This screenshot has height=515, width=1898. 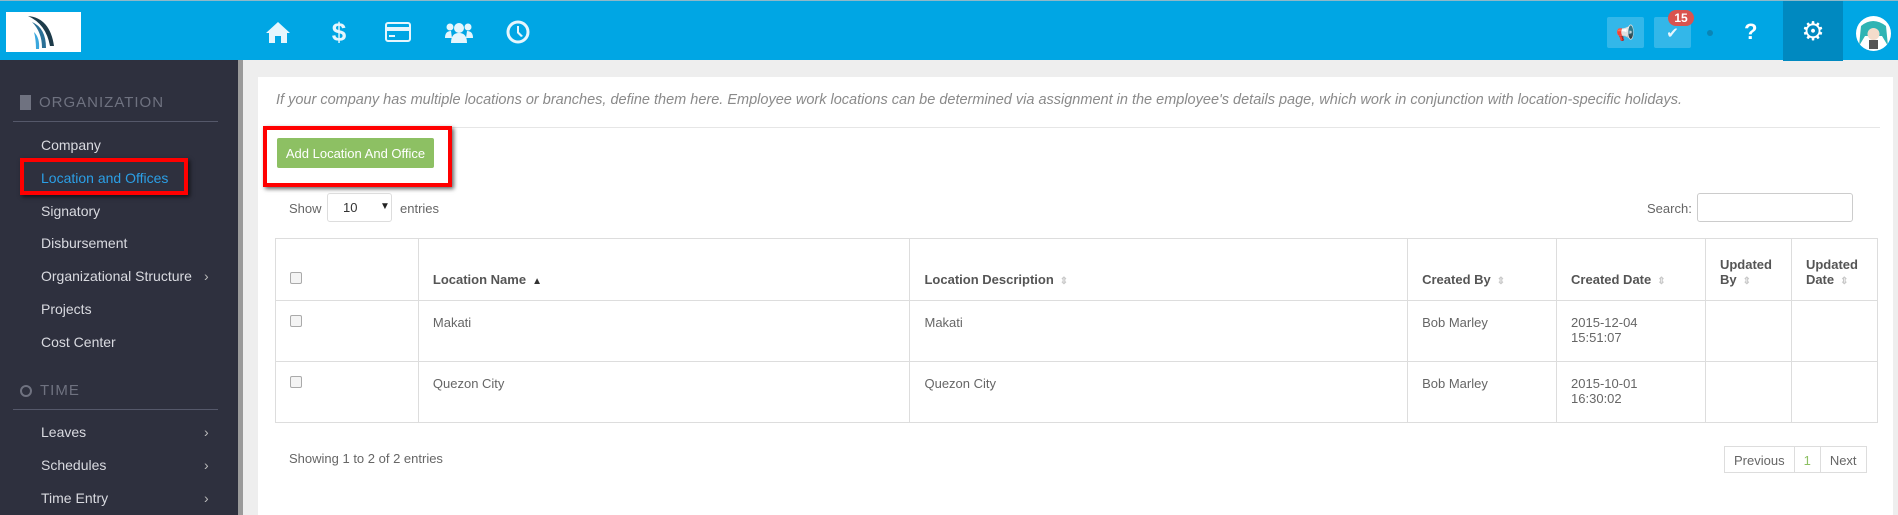 What do you see at coordinates (1681, 18) in the screenshot?
I see `notification-badge: 15` at bounding box center [1681, 18].